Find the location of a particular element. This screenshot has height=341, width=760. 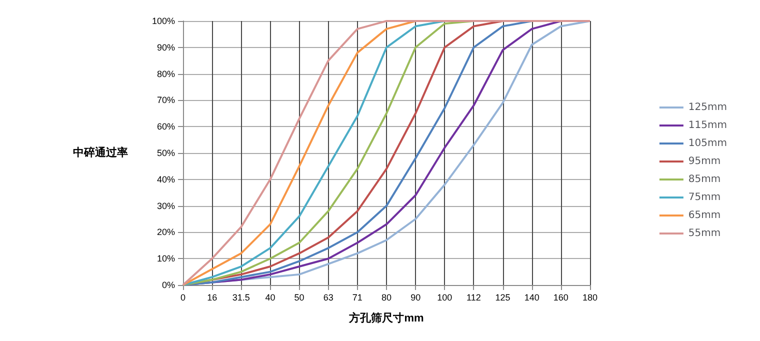

x-tick-label: 80 is located at coordinates (386, 297).